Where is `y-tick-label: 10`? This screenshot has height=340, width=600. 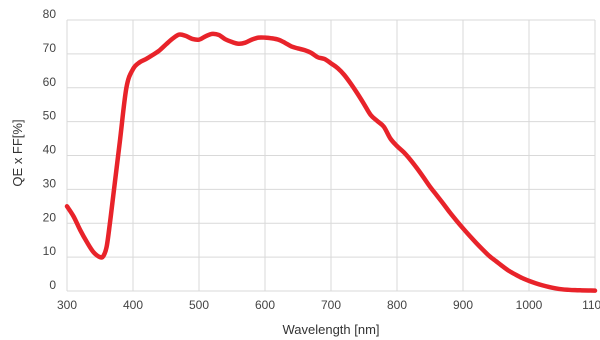
y-tick-label: 10 is located at coordinates (50, 251).